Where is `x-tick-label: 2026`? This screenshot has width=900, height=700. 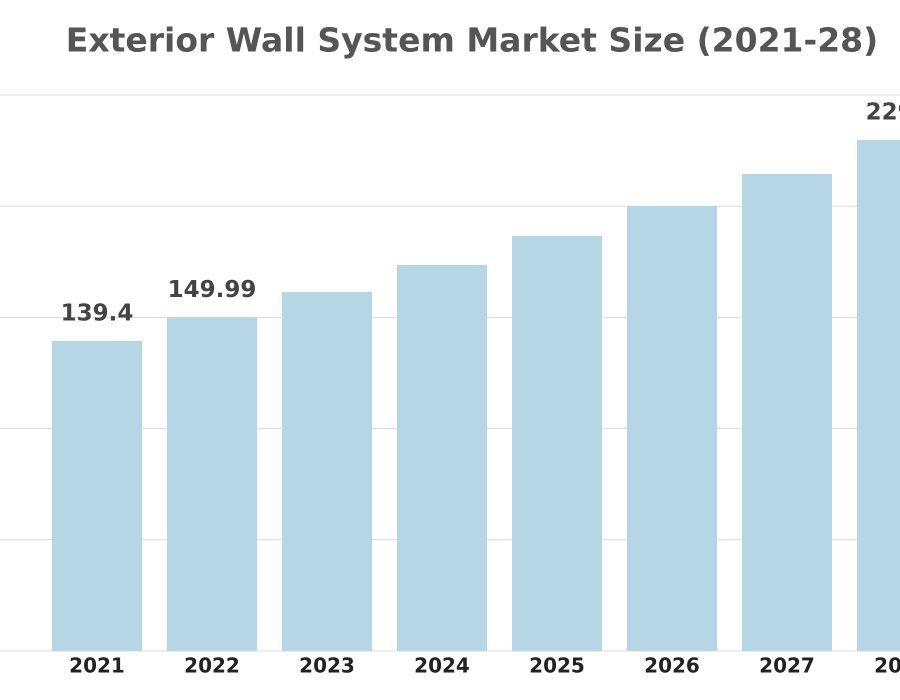
x-tick-label: 2026 is located at coordinates (672, 666).